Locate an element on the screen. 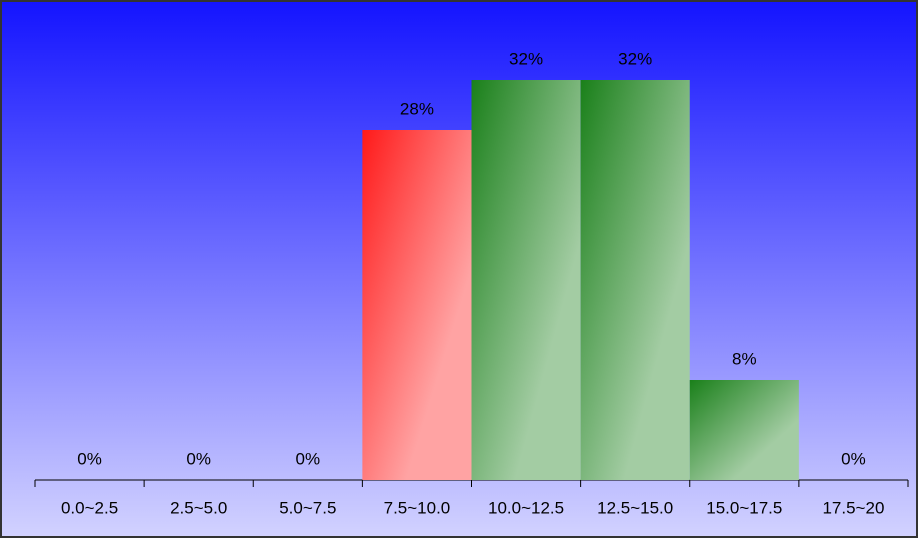 Image resolution: width=918 pixels, height=538 pixels. x-tick-label: 7.5~10.0 is located at coordinates (417, 507).